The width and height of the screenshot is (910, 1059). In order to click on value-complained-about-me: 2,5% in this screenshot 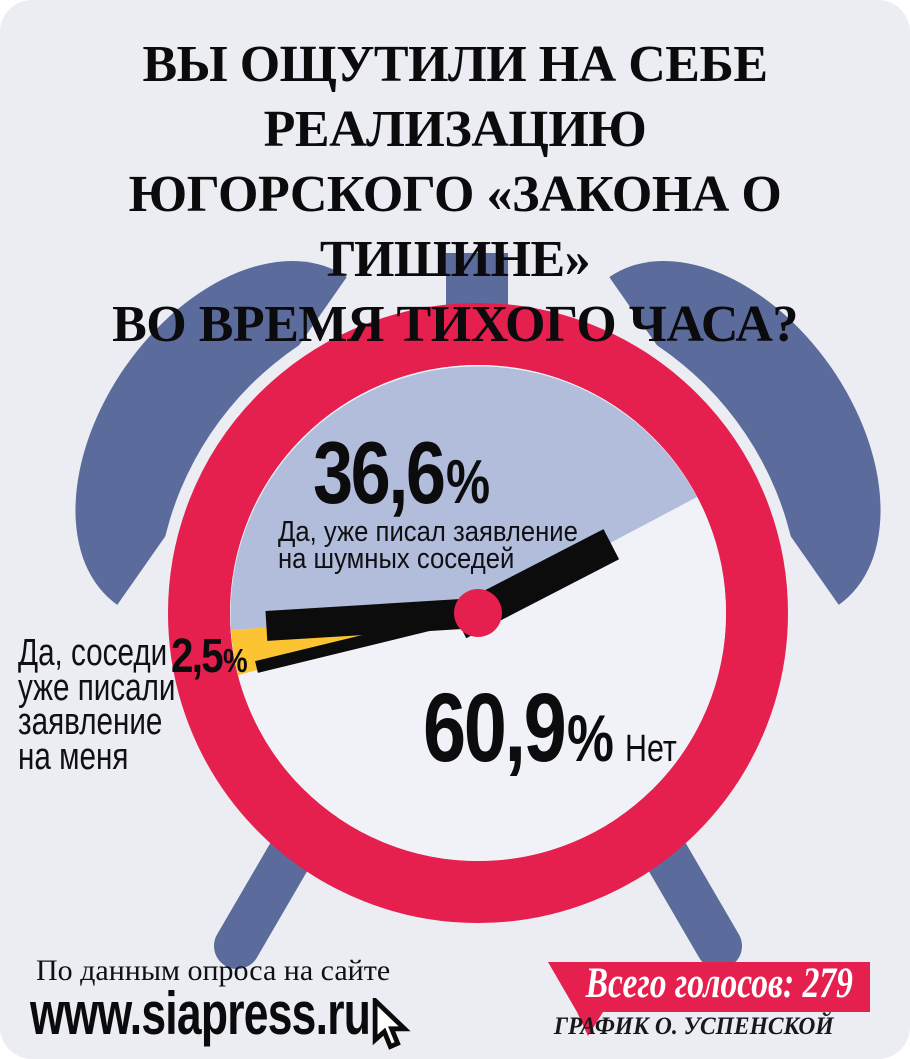, I will do `click(211, 657)`.